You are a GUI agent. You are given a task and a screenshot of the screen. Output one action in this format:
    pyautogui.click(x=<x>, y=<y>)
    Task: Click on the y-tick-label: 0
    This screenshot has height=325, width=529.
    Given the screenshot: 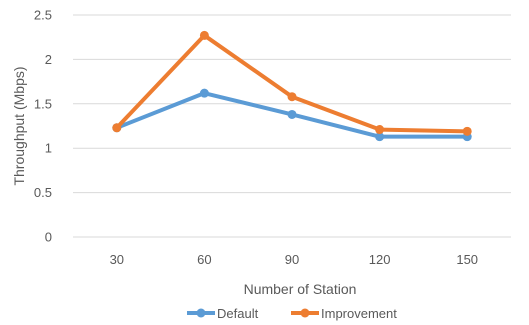 What is the action you would take?
    pyautogui.click(x=48, y=237)
    